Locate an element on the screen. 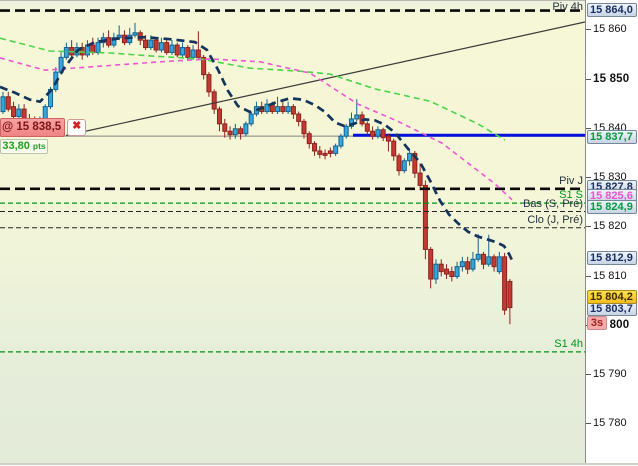  axis-tick-label: 15 860 is located at coordinates (610, 29).